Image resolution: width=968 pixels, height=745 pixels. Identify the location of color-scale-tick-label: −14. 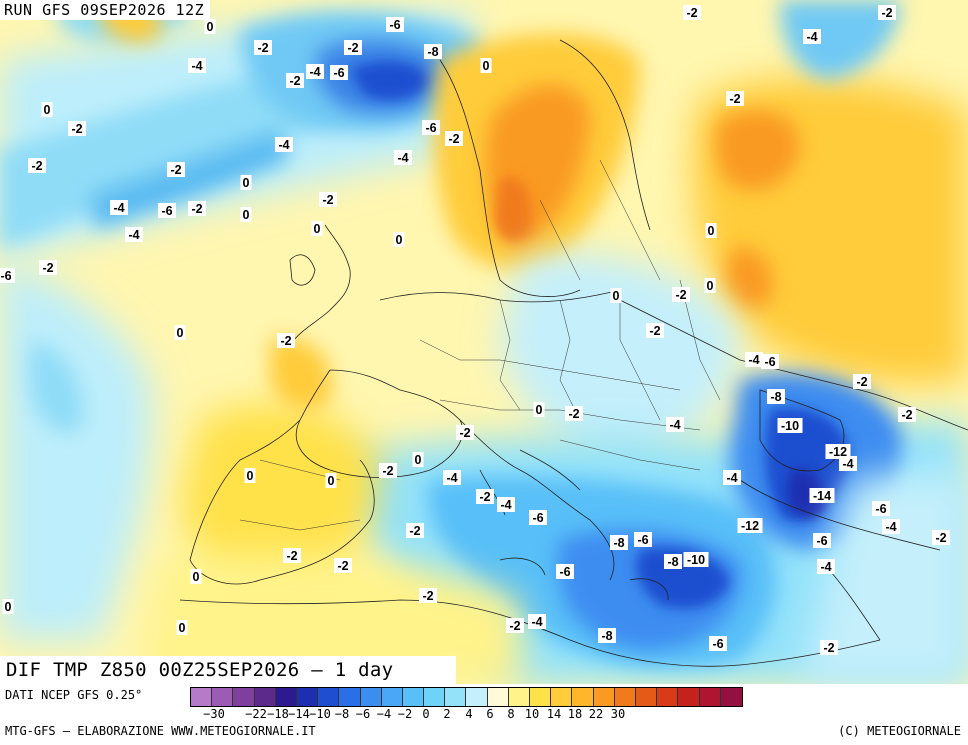
(299, 714).